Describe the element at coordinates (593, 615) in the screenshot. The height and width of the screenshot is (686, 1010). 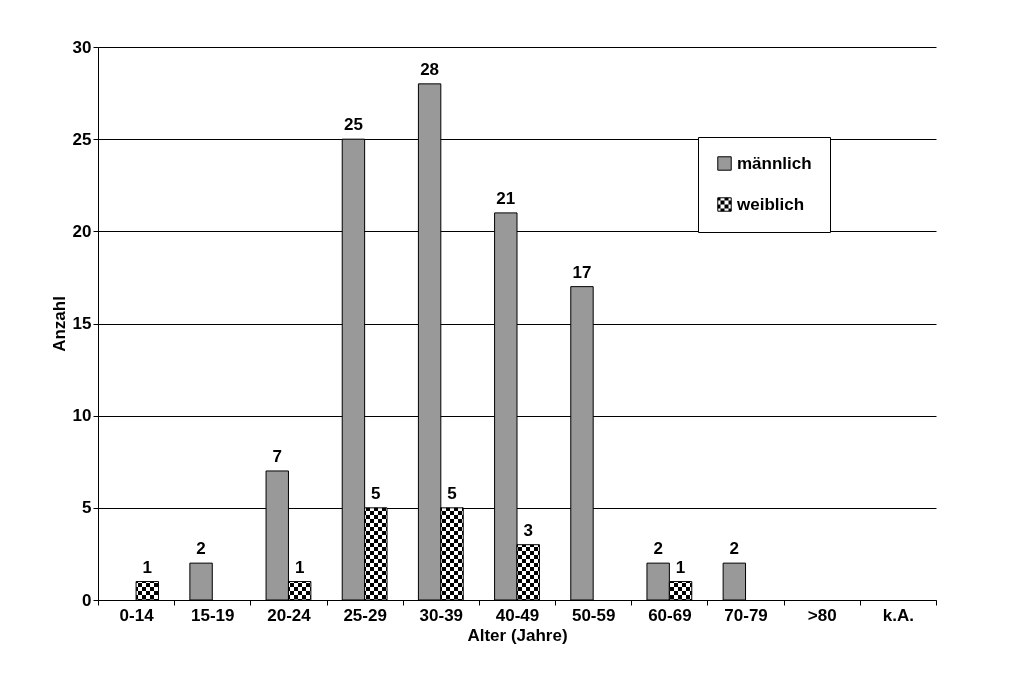
I see `x-tick-label: 50-59` at that location.